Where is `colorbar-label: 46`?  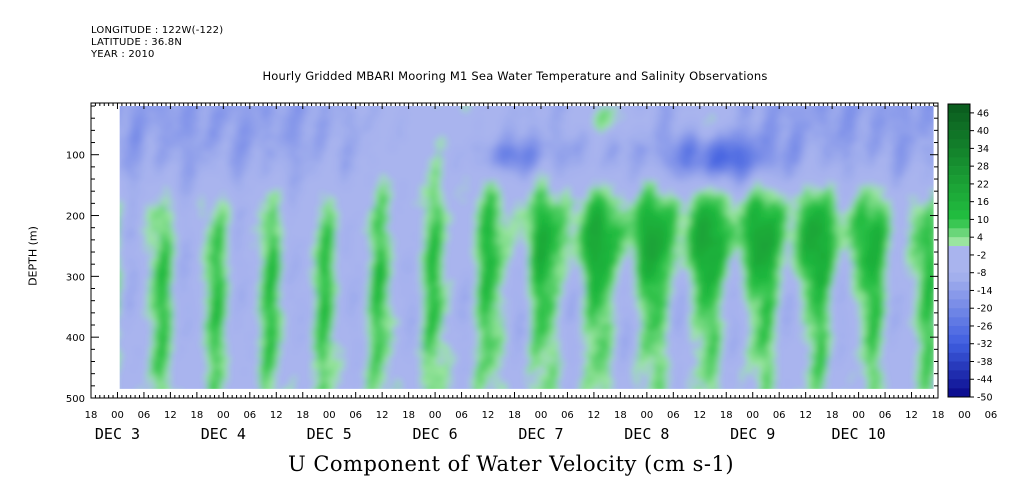
colorbar-label: 46 is located at coordinates (983, 113).